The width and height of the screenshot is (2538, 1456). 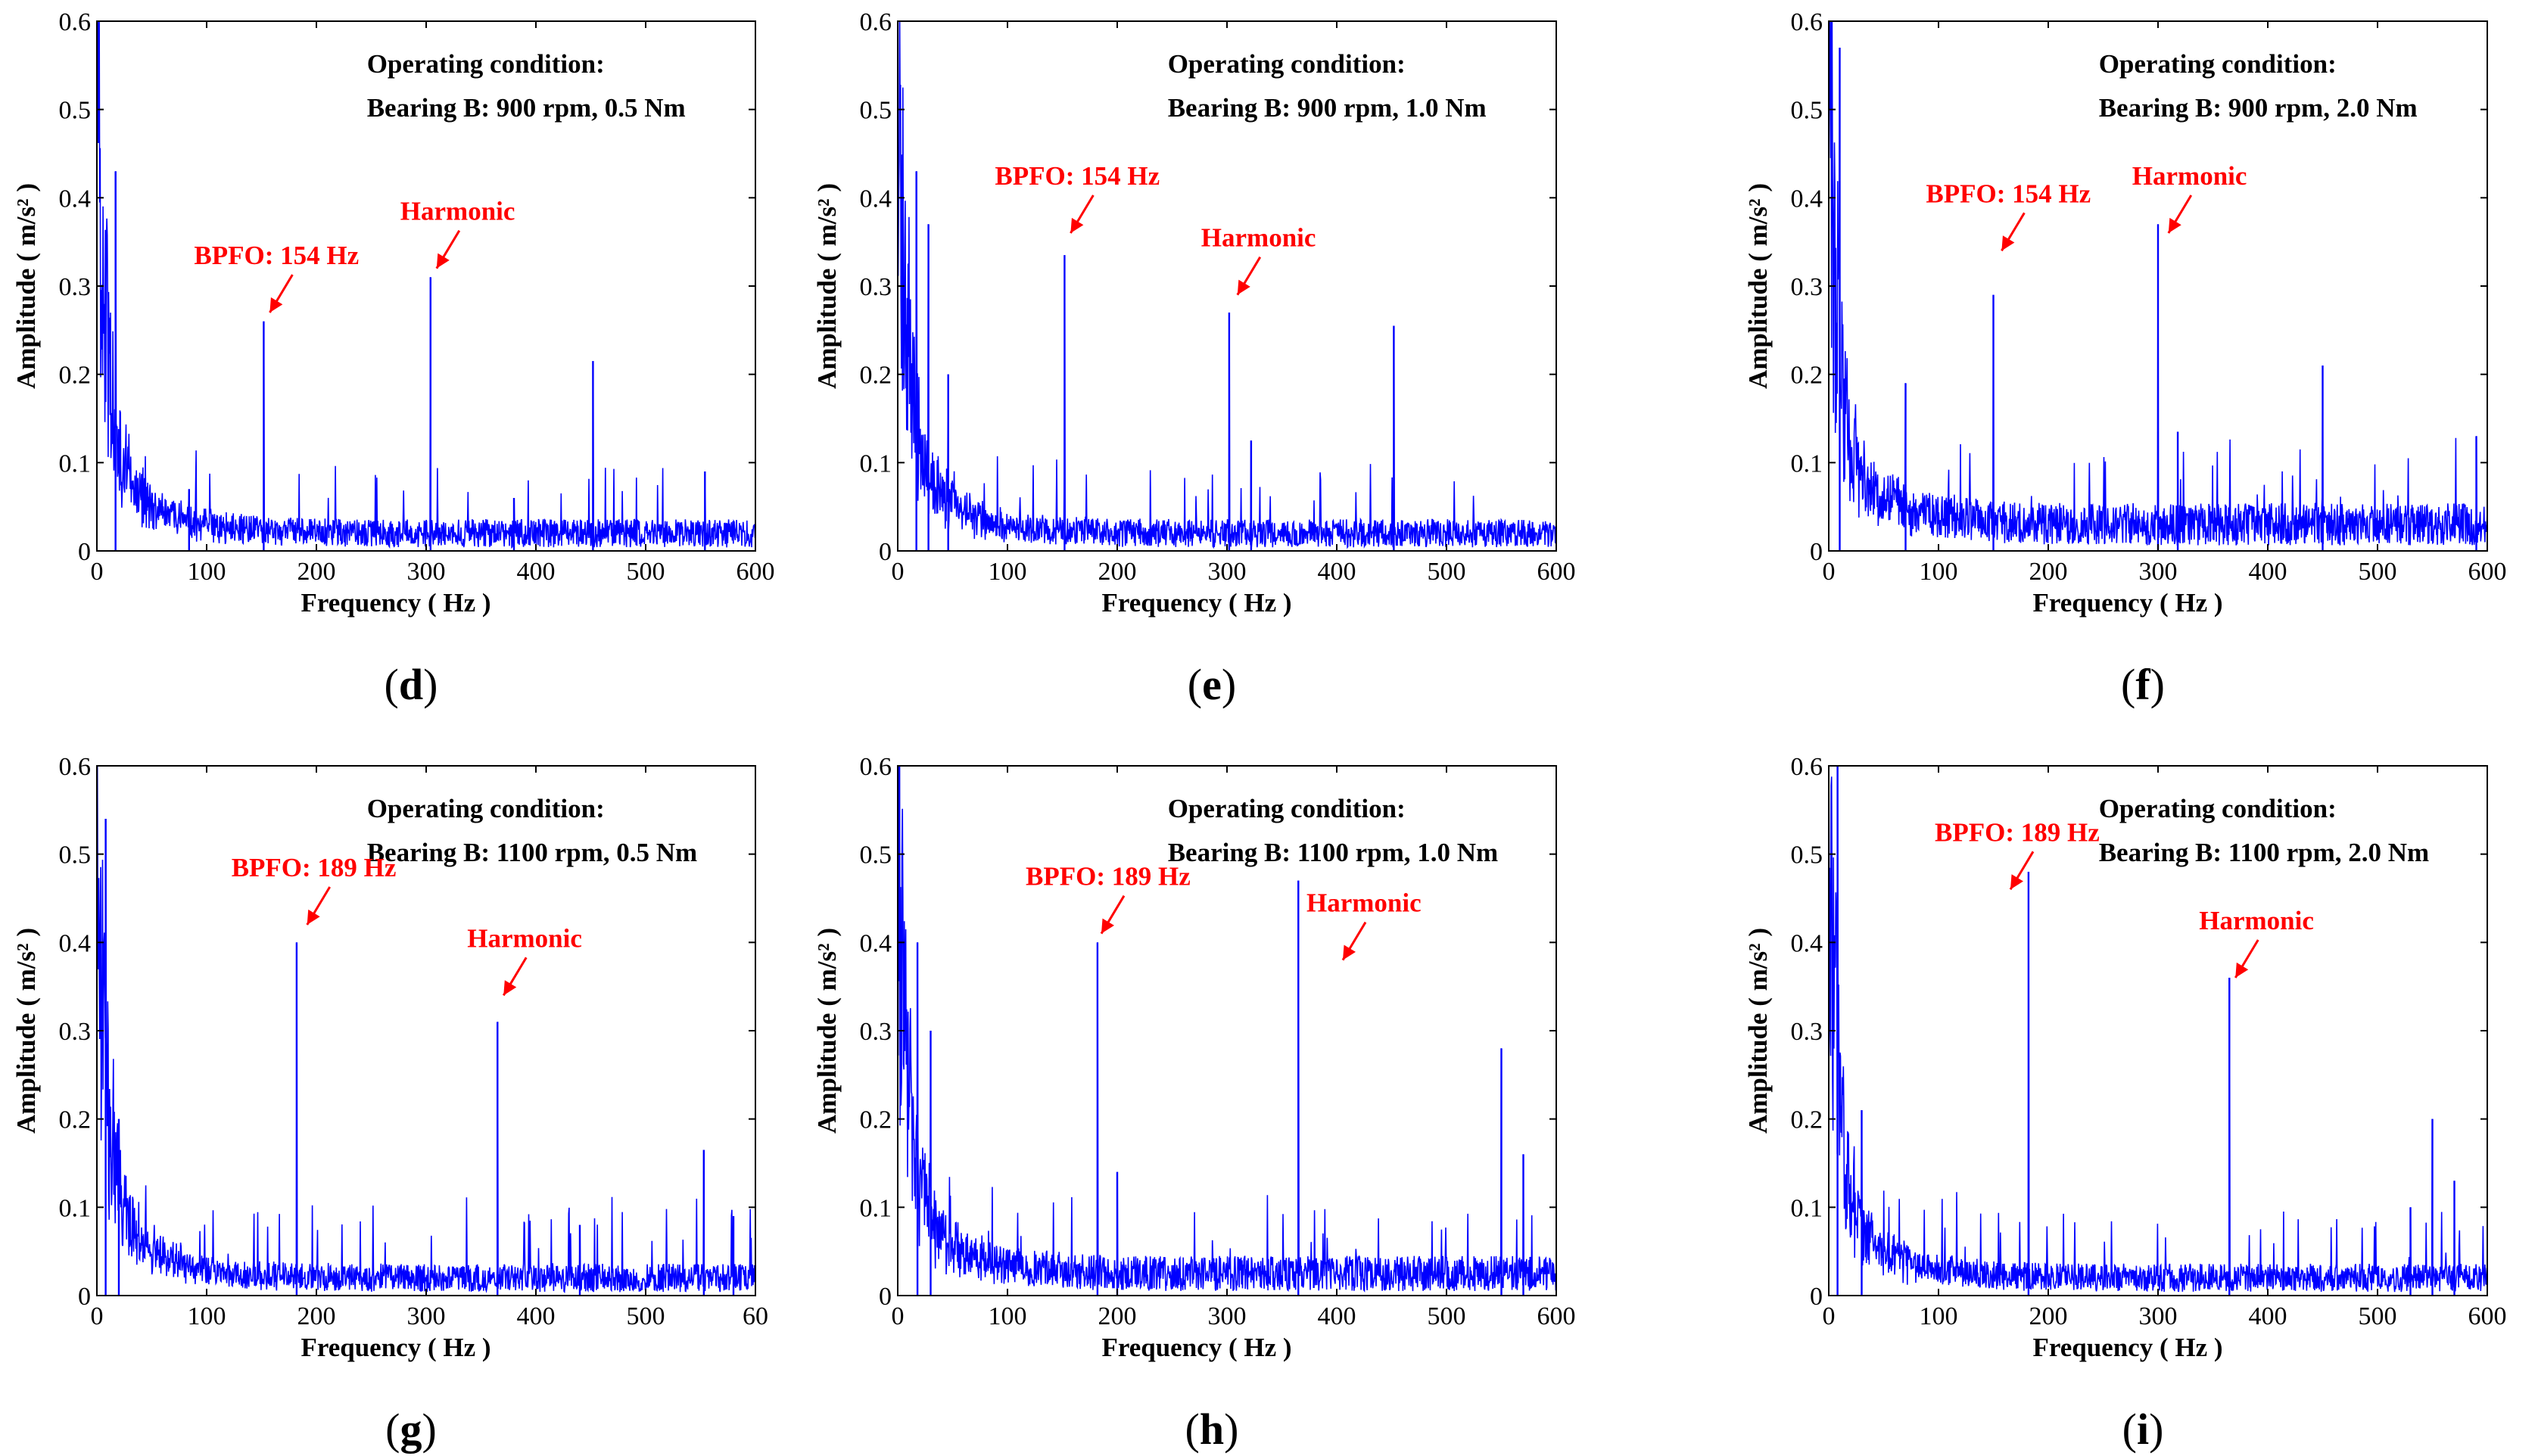 I want to click on panel-label: (g), so click(x=411, y=1429).